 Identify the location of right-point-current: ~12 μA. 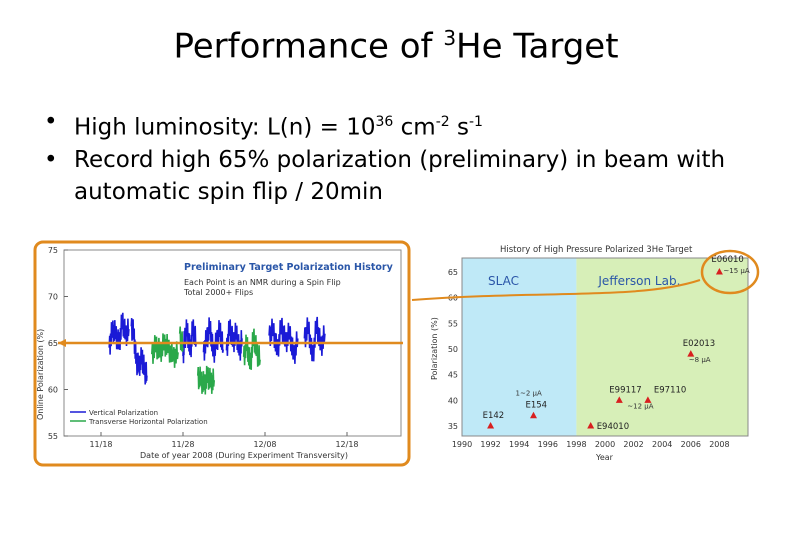
(640, 406).